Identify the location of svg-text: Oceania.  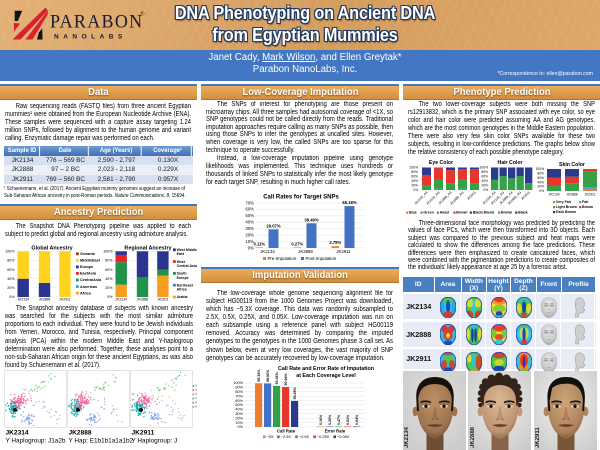
(88, 254).